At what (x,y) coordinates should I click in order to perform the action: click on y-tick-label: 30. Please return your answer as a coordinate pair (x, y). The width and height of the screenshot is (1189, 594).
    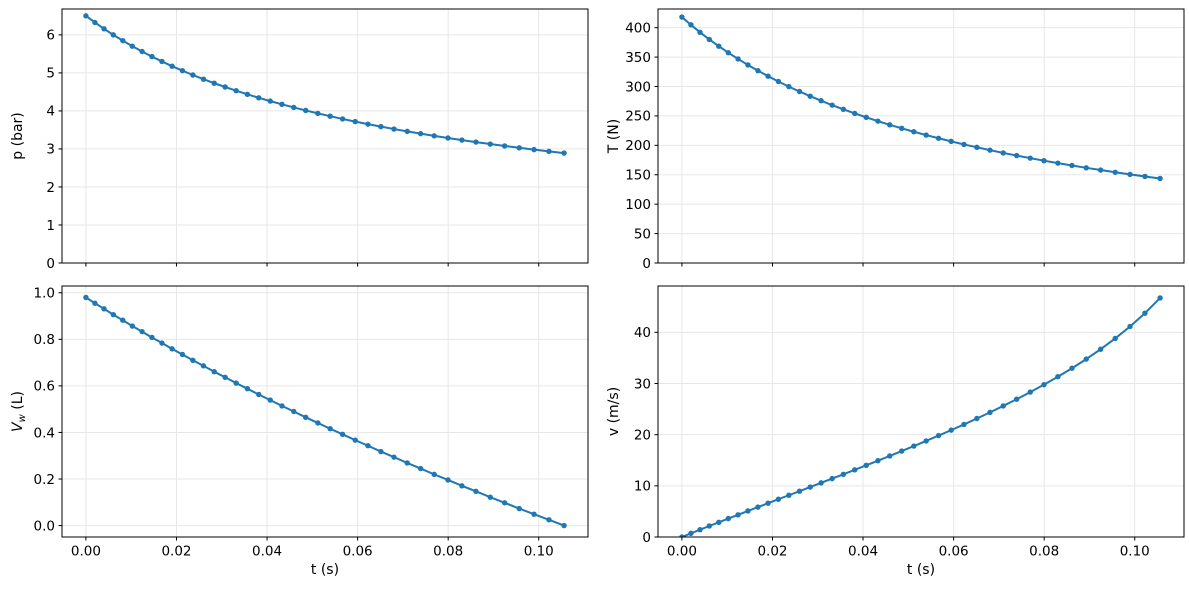
    Looking at the image, I should click on (642, 384).